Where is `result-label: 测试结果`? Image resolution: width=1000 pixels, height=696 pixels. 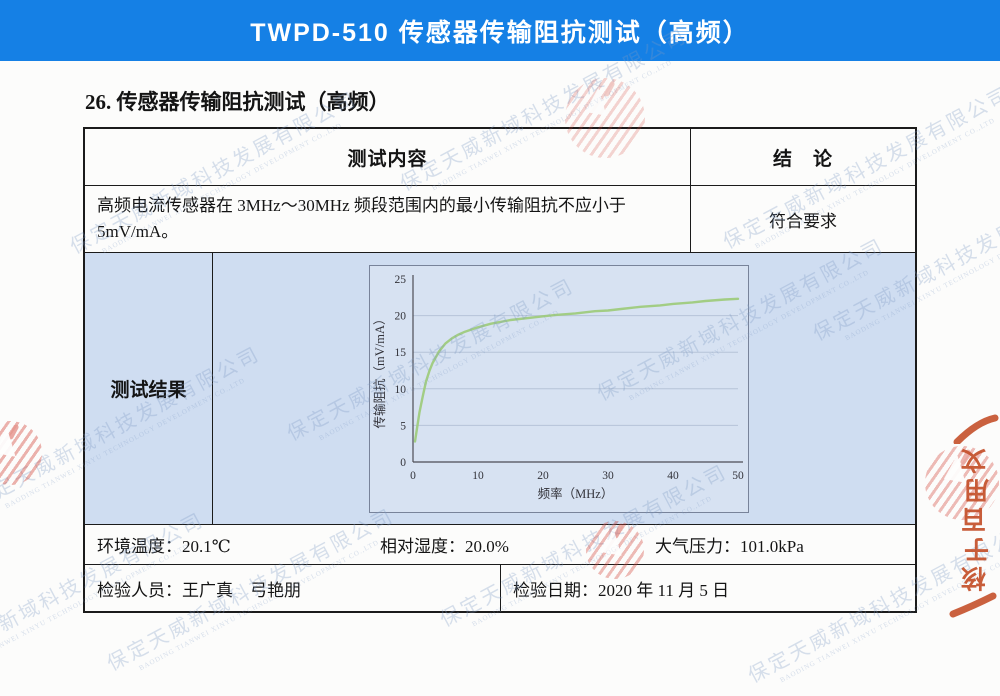
result-label: 测试结果 is located at coordinates (148, 390).